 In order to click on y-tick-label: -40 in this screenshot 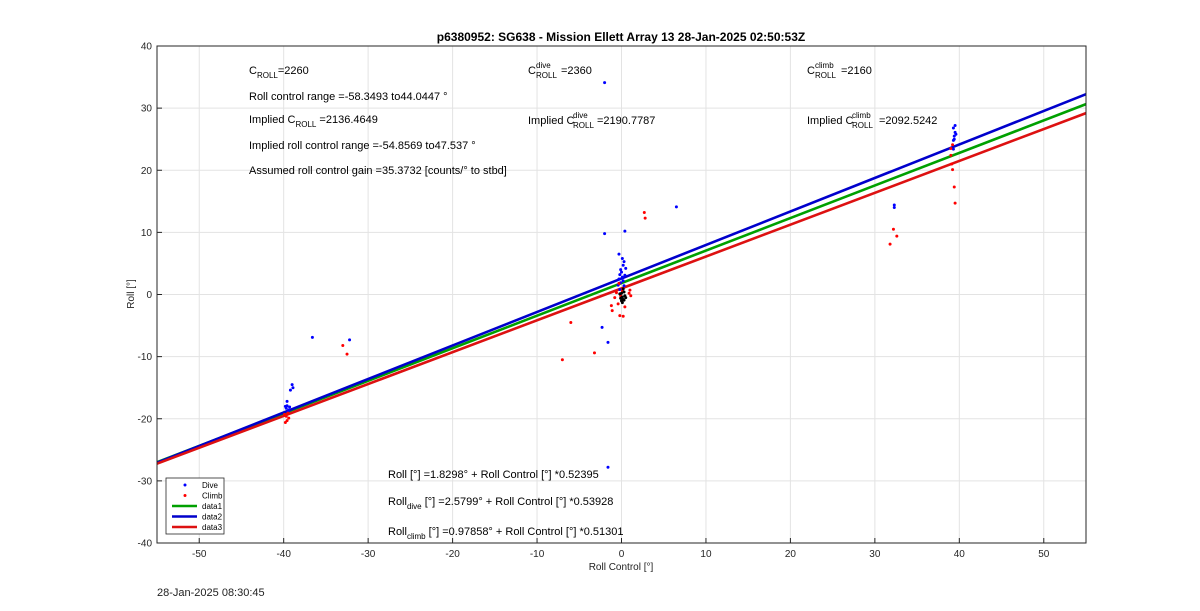, I will do `click(145, 544)`.